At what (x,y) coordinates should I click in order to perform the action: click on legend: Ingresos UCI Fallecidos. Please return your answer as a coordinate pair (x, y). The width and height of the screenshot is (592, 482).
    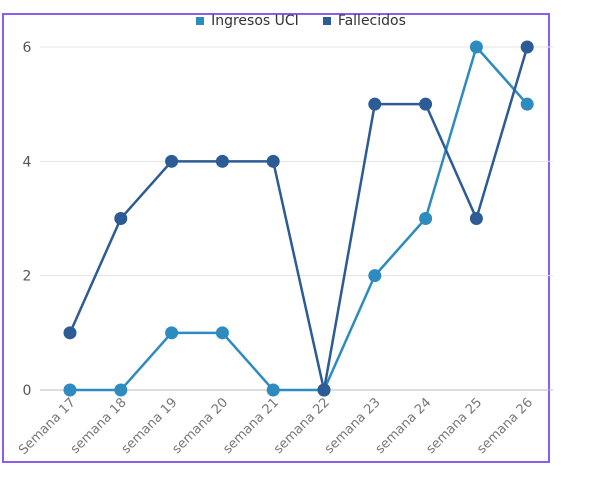
    Looking at the image, I should click on (296, 21).